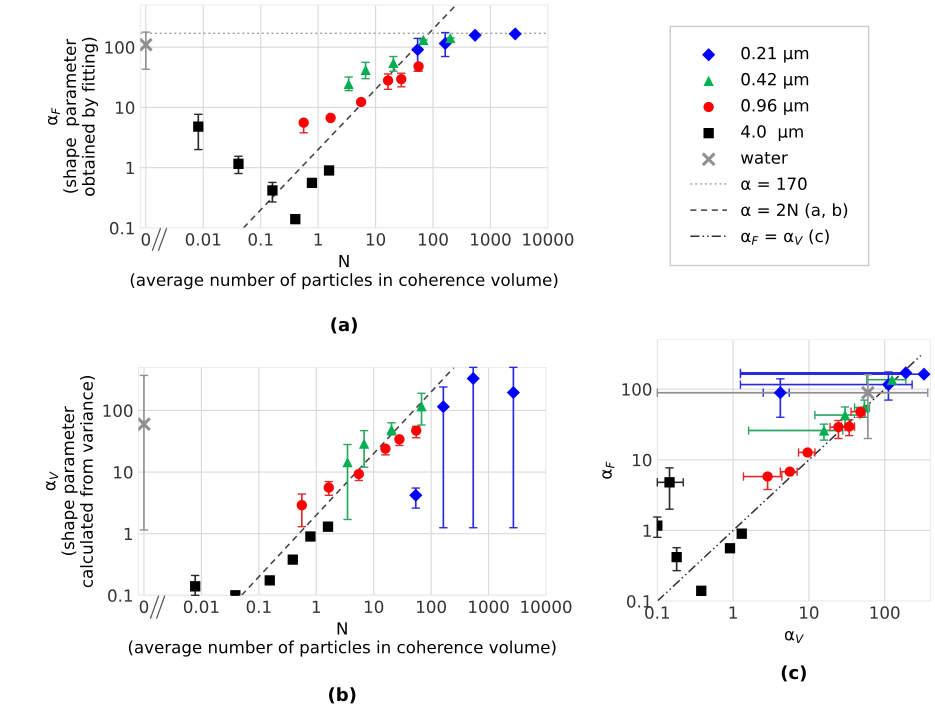 The image size is (935, 726). What do you see at coordinates (772, 133) in the screenshot?
I see `legend-label: 4.0 µm` at bounding box center [772, 133].